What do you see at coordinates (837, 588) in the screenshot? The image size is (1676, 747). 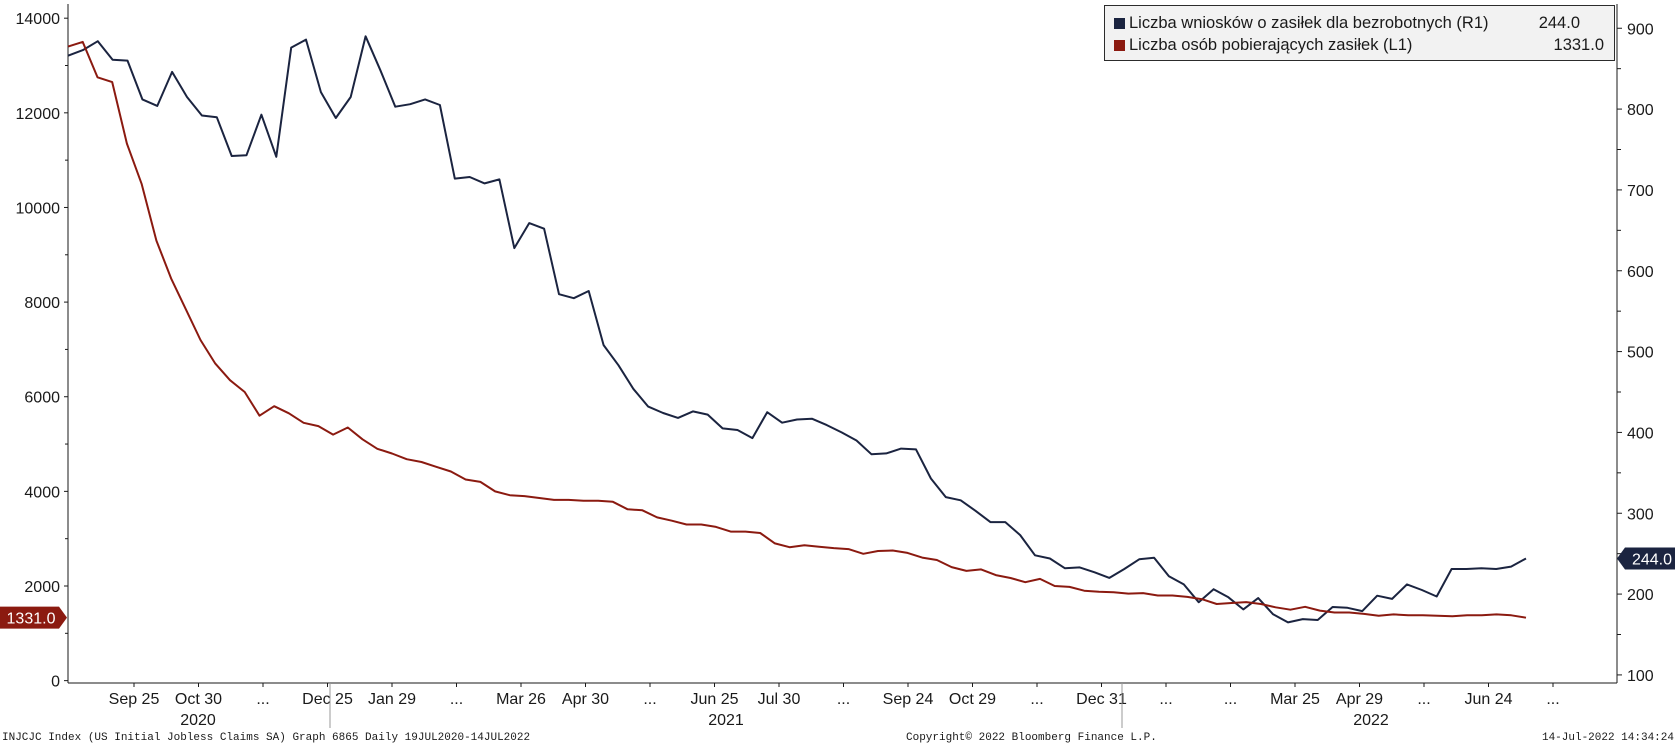 I see `last-value-badges: 244.0 1331.0` at bounding box center [837, 588].